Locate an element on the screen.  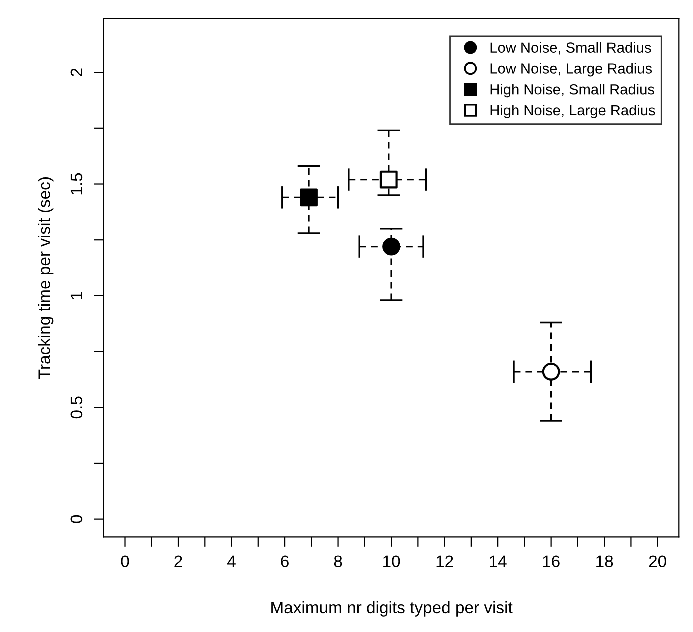
y-tick-label: 0.5 is located at coordinates (76, 407).